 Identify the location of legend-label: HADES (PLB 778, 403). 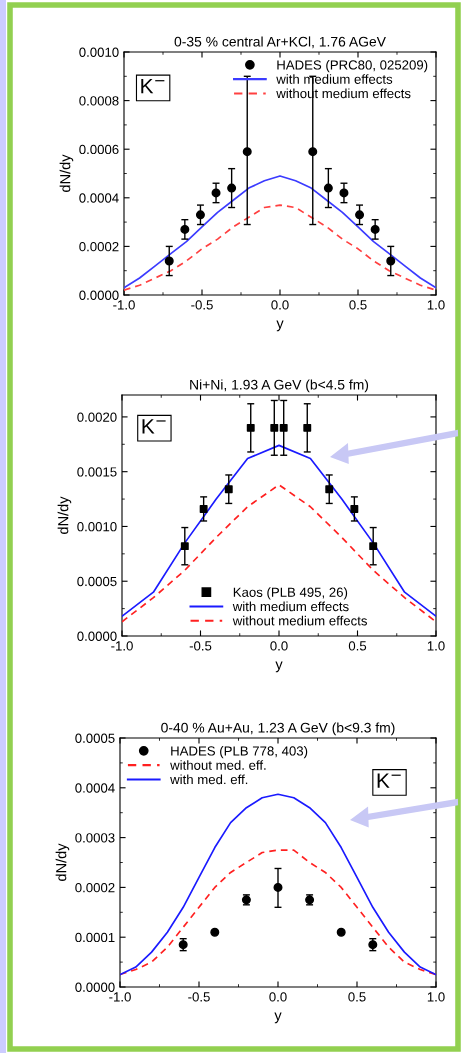
(239, 752).